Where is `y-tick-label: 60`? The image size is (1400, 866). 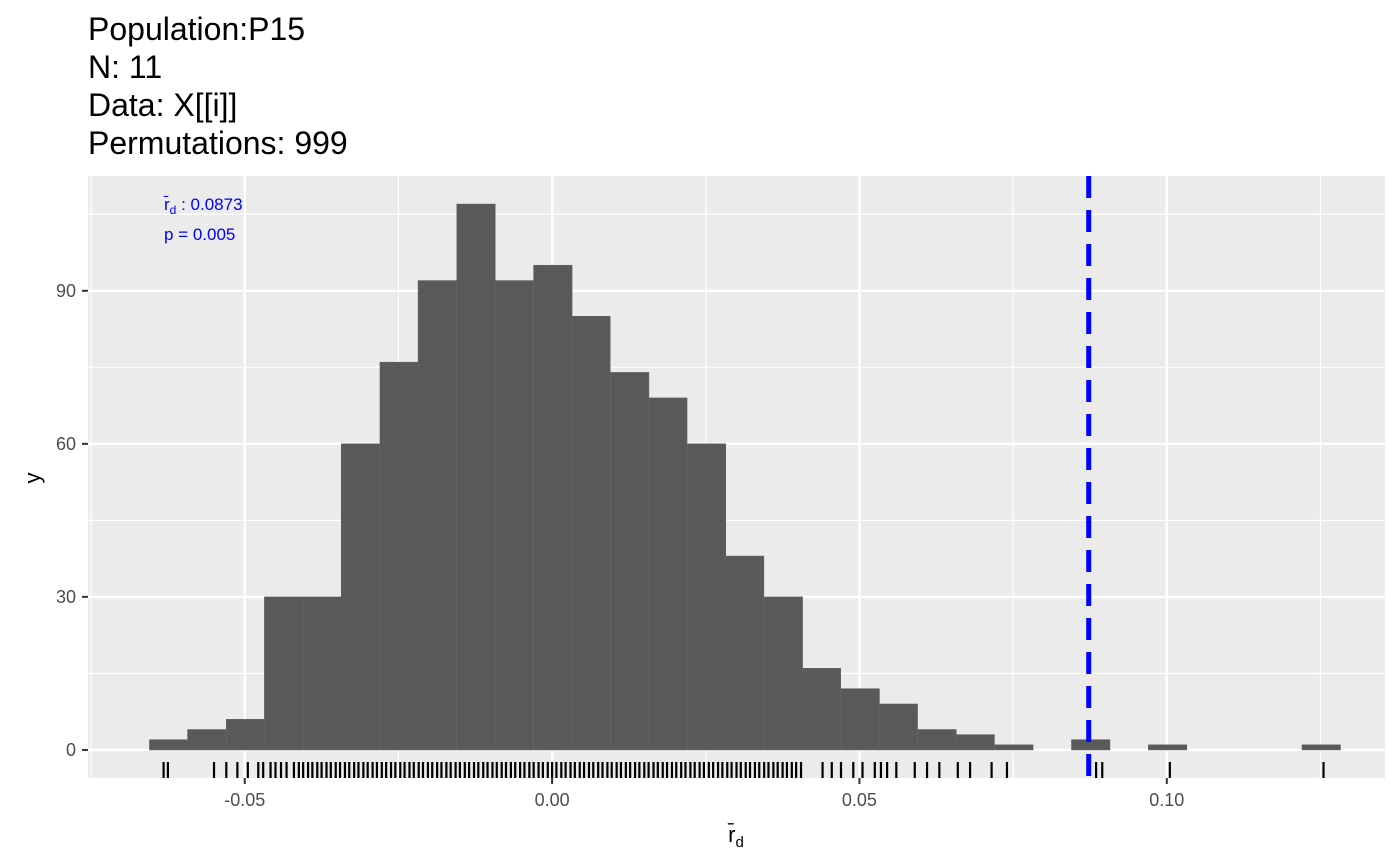 y-tick-label: 60 is located at coordinates (66, 444).